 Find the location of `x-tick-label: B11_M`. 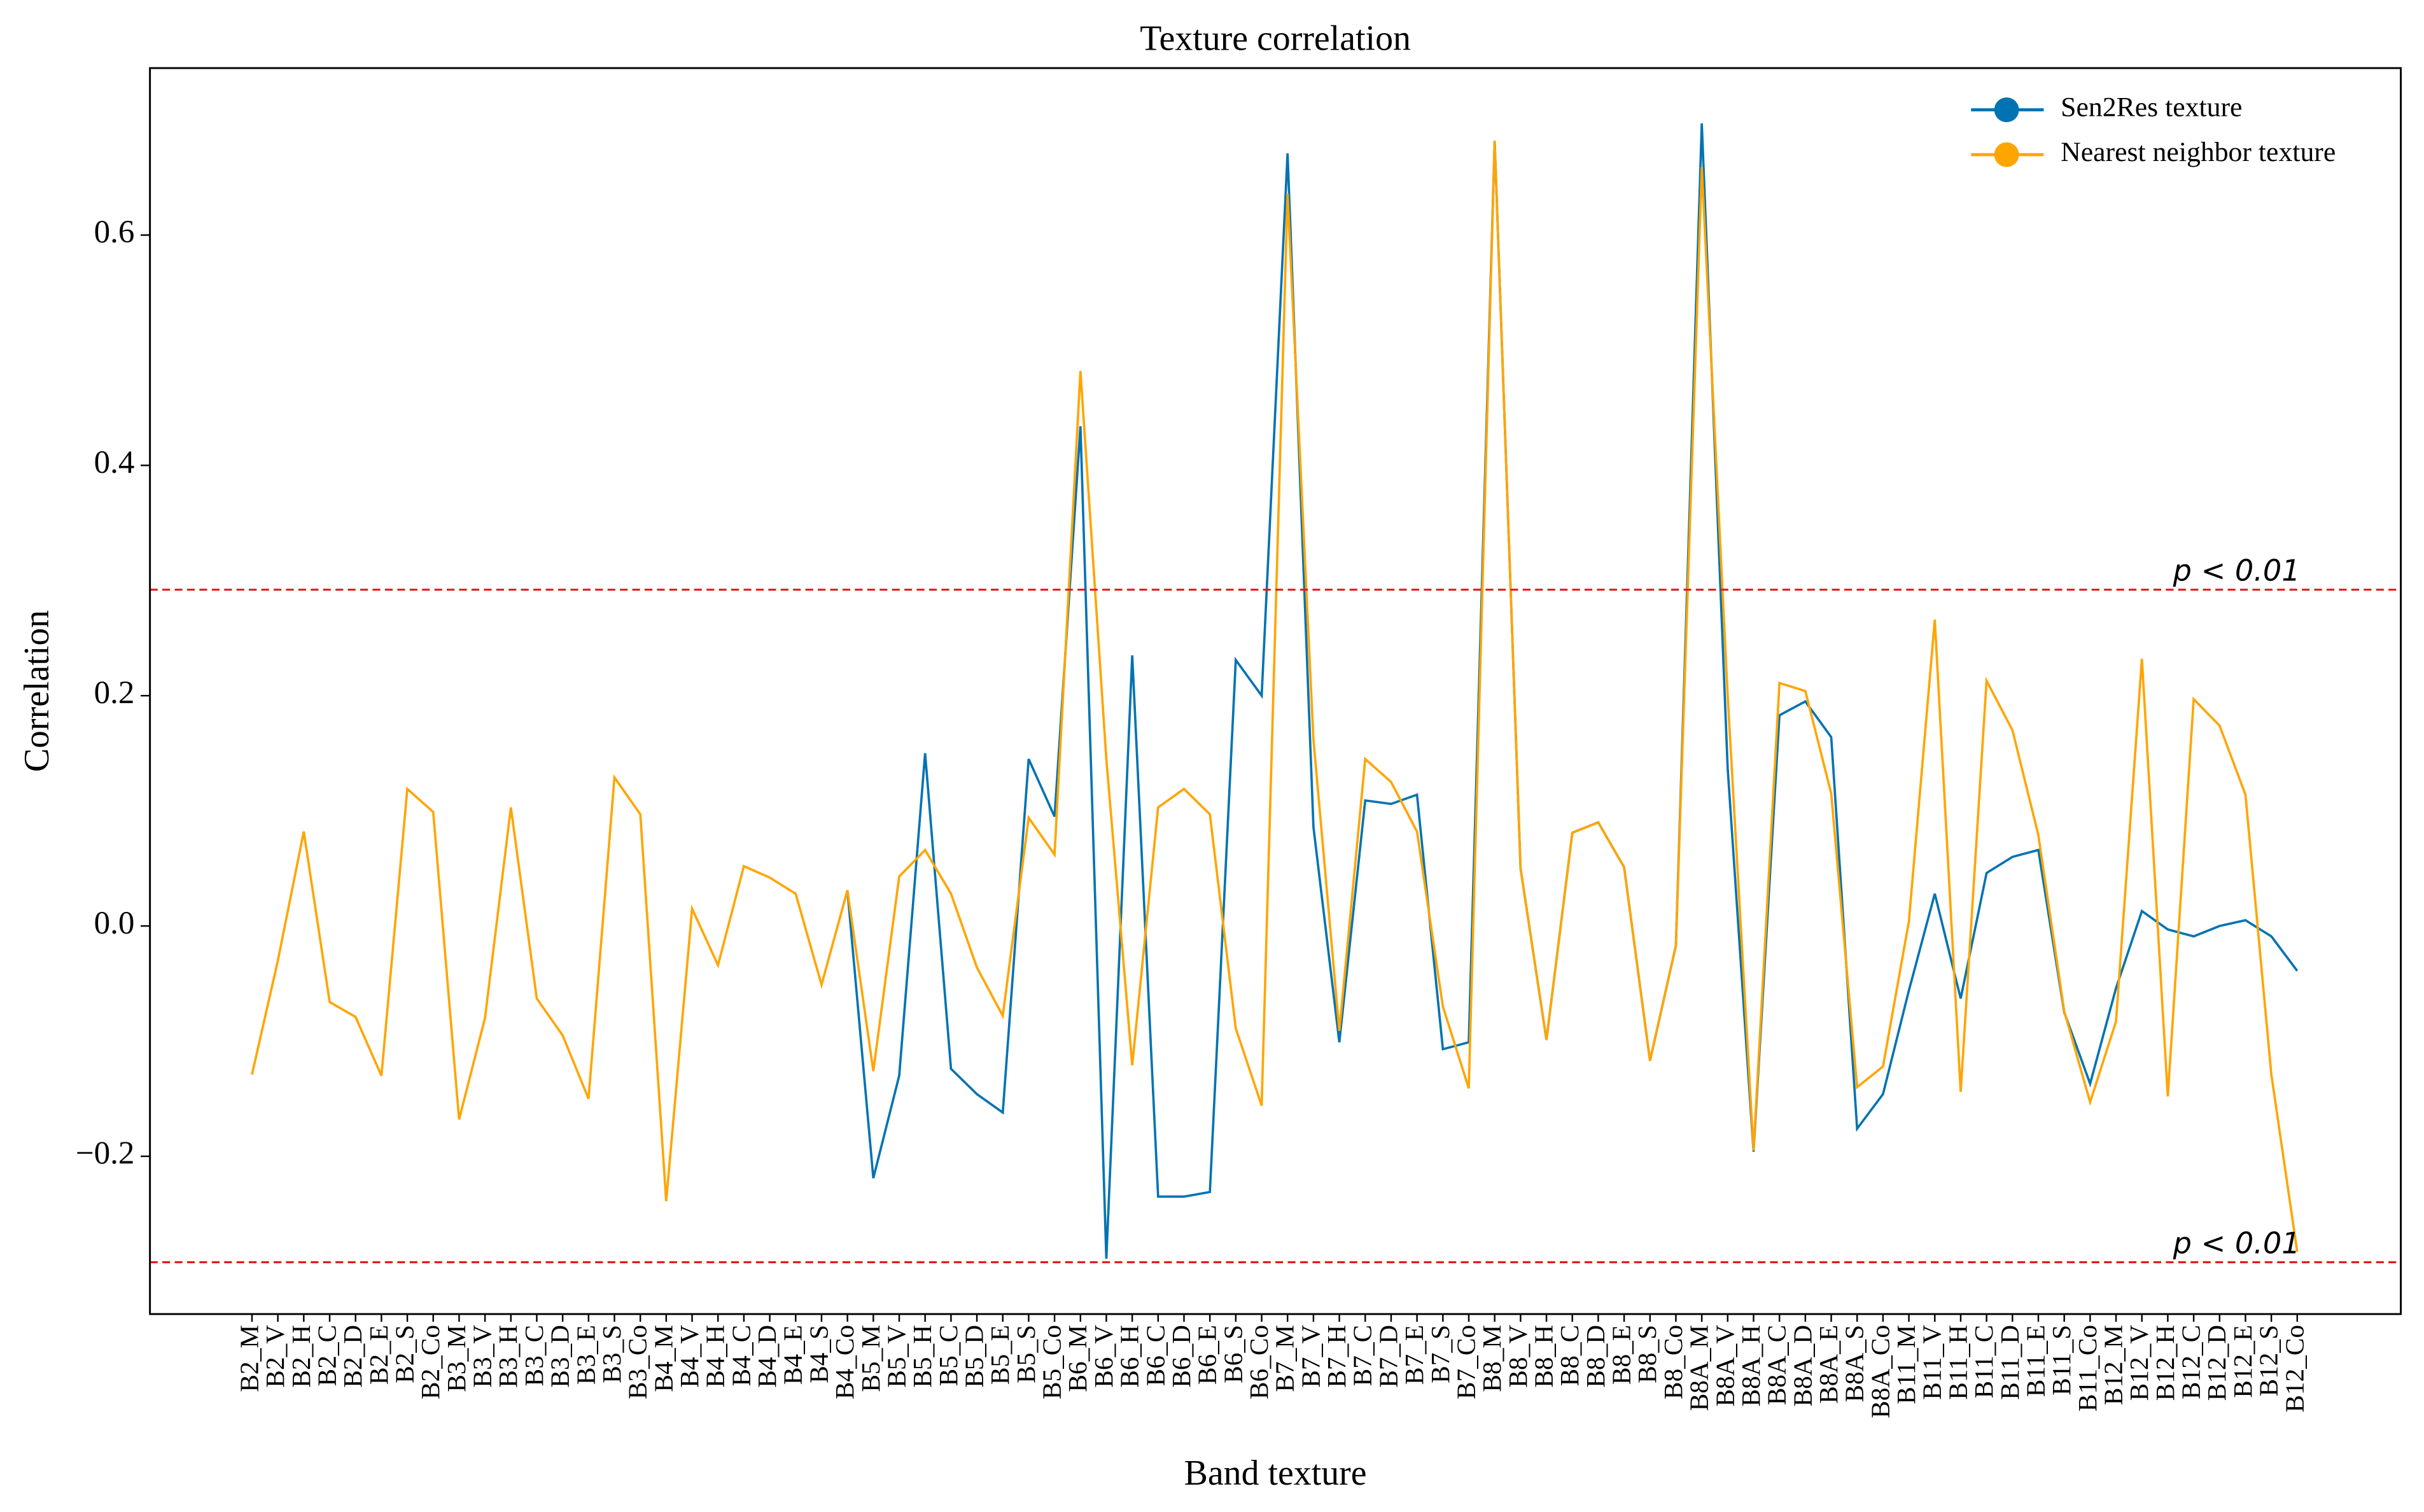

x-tick-label: B11_M is located at coordinates (1906, 1364).